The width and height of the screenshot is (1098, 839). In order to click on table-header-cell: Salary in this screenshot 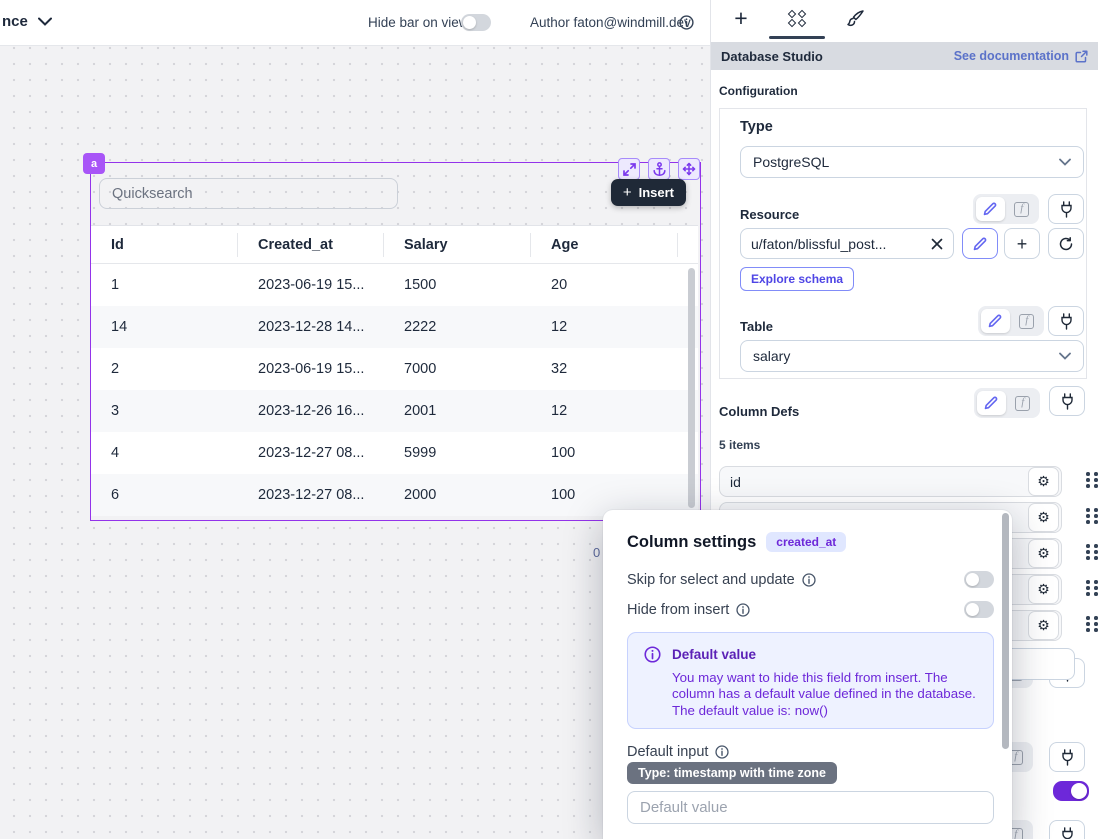, I will do `click(457, 244)`.